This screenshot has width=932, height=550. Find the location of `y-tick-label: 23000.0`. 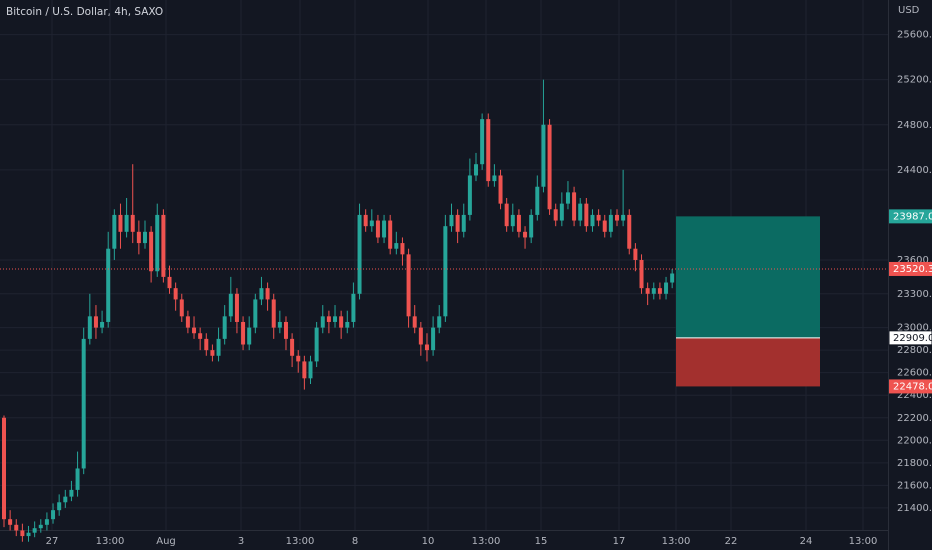

y-tick-label: 23000.0 is located at coordinates (914, 328).